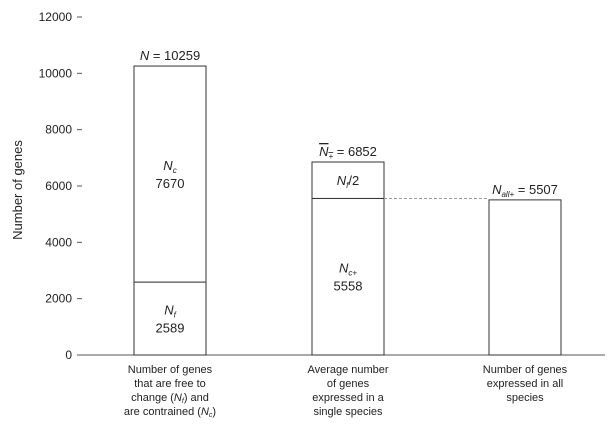 This screenshot has height=431, width=611. I want to click on y-tick-label: 6000, so click(58, 186).